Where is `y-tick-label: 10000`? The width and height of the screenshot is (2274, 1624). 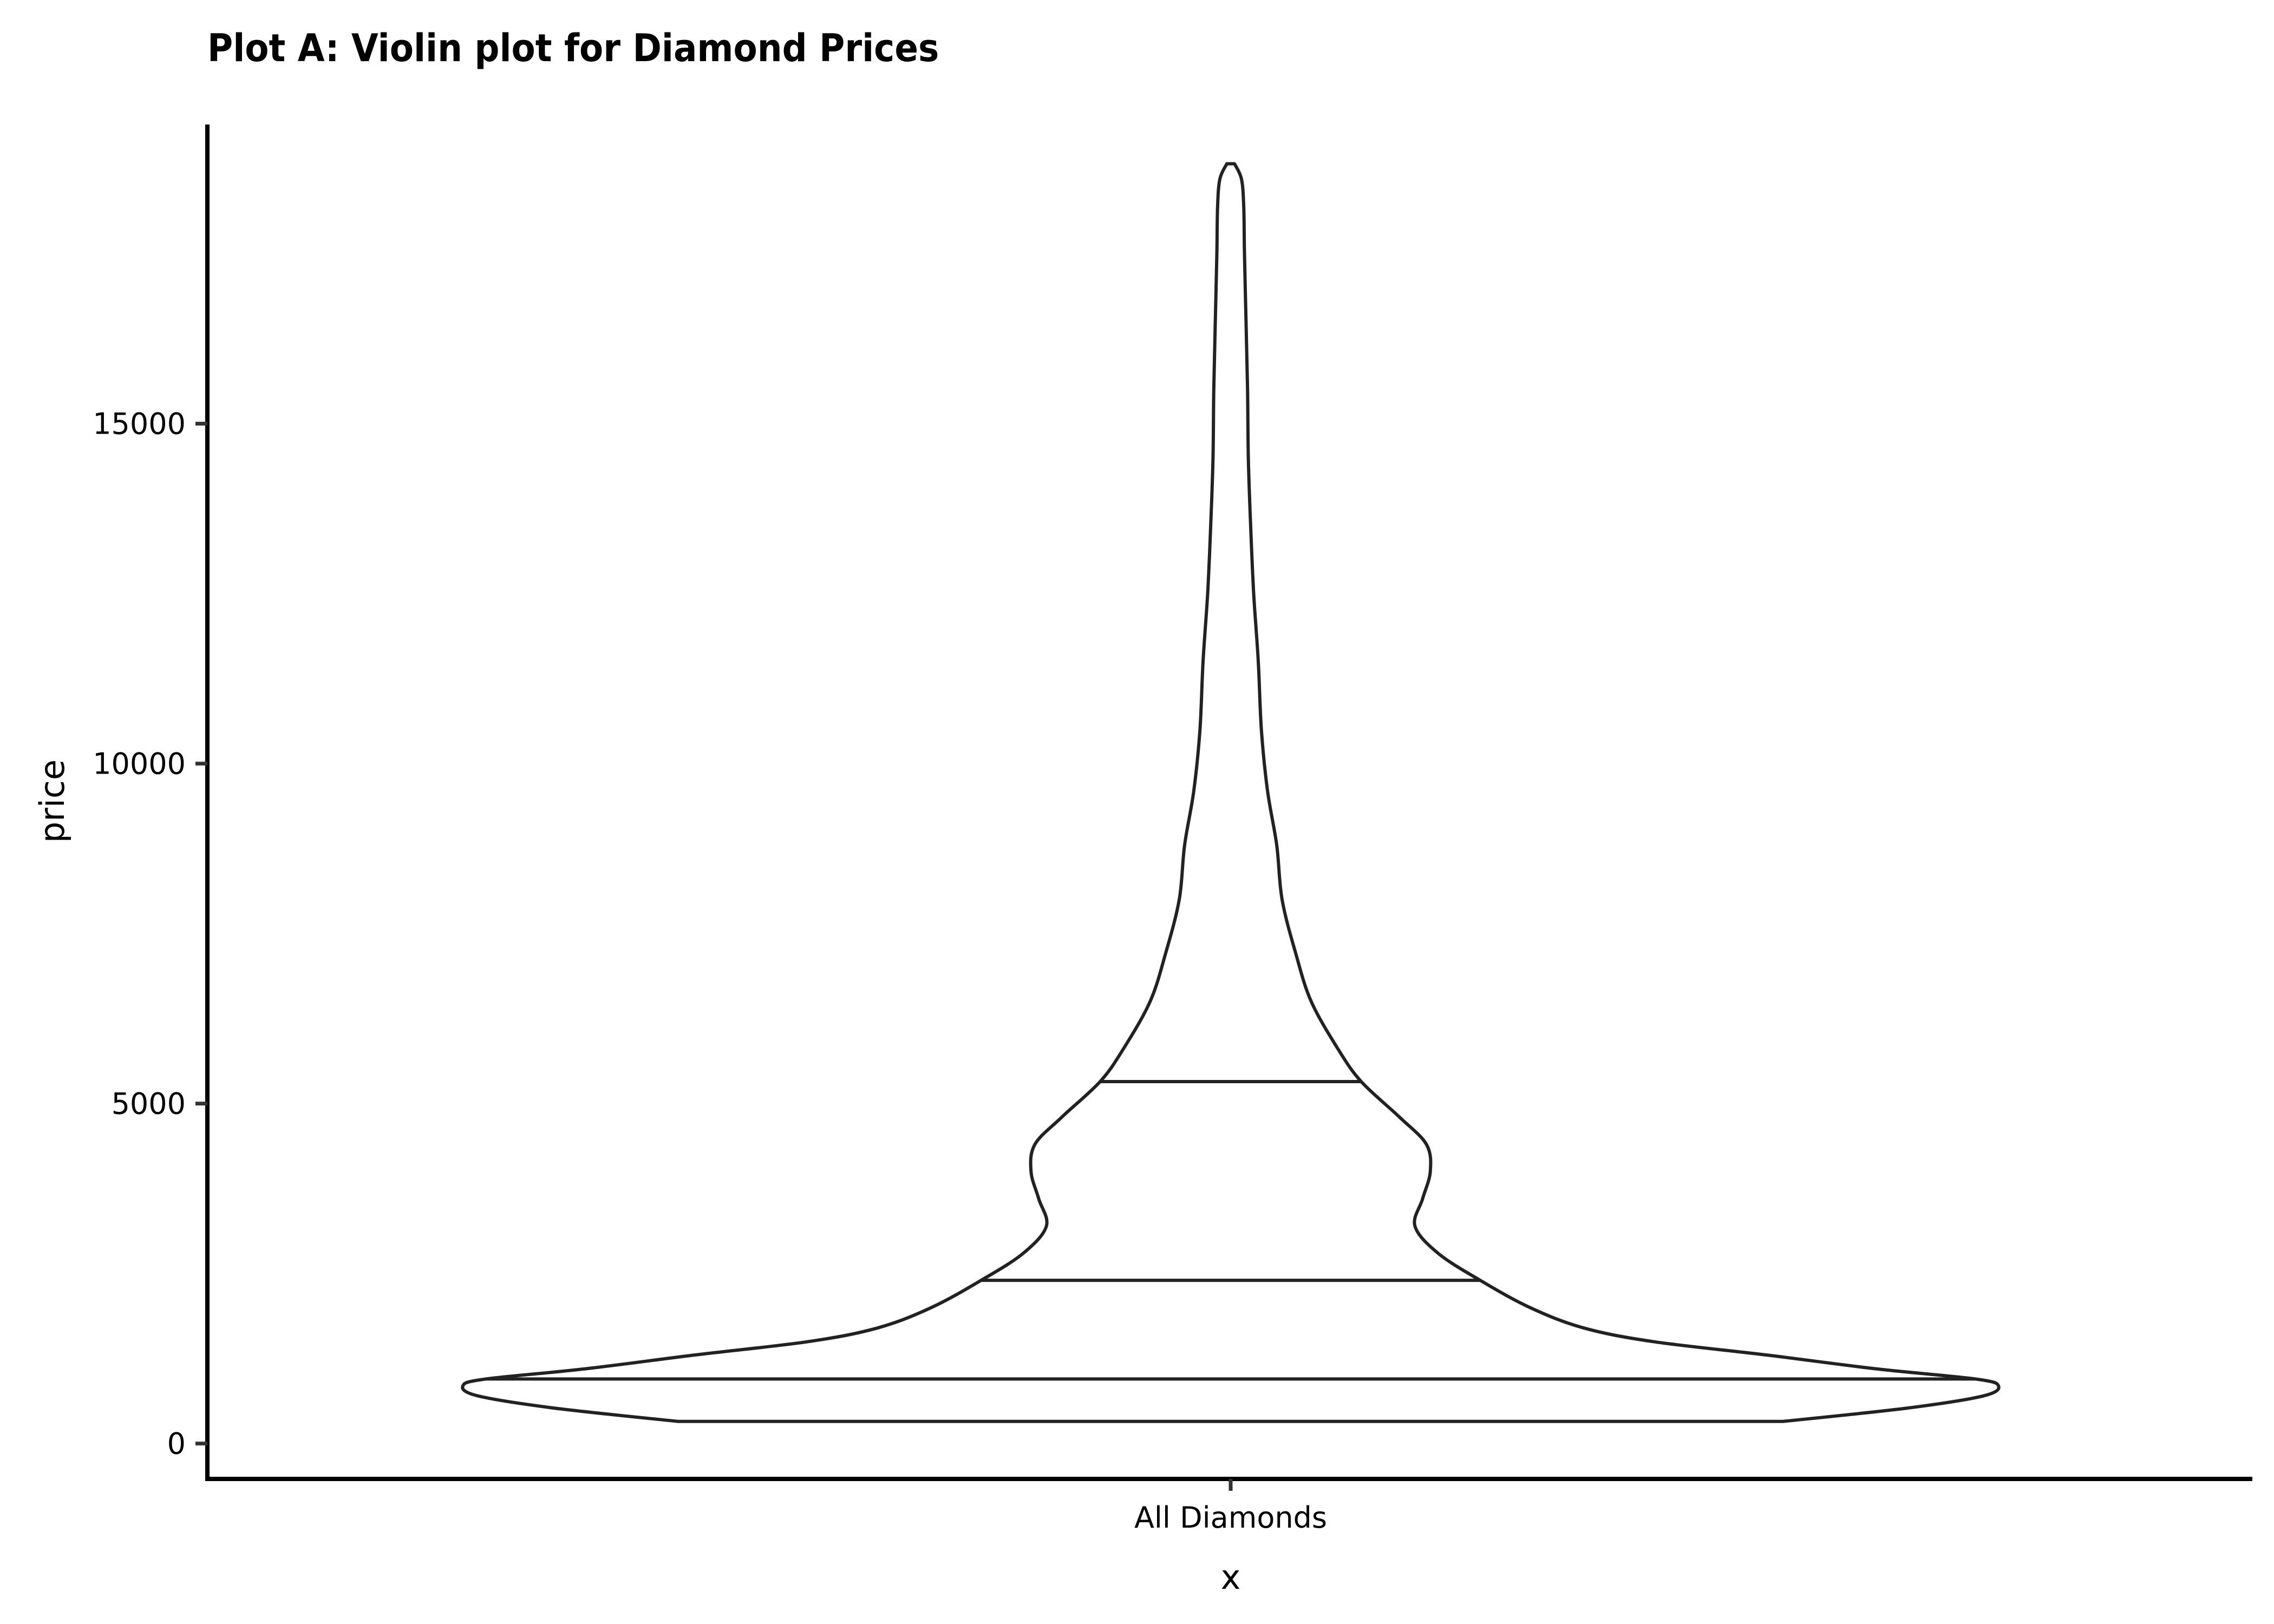
y-tick-label: 10000 is located at coordinates (139, 764).